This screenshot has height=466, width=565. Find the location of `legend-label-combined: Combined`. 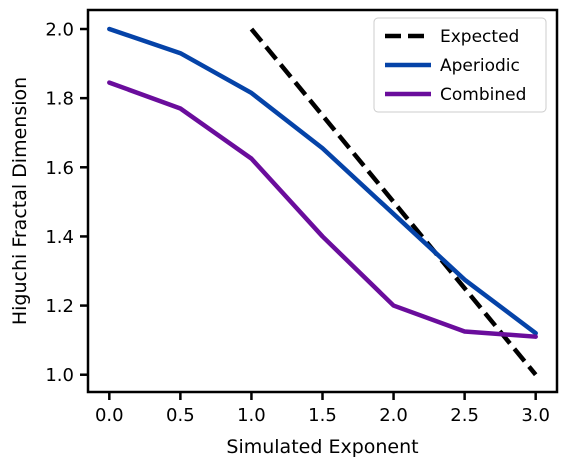

legend-label-combined: Combined is located at coordinates (483, 95).